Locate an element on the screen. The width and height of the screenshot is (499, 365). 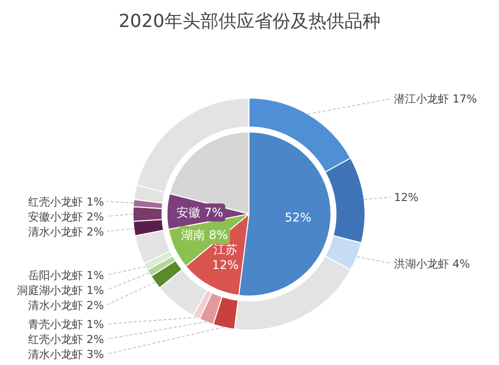
slice-label: 安徽小龙虾 2% is located at coordinates (66, 217).